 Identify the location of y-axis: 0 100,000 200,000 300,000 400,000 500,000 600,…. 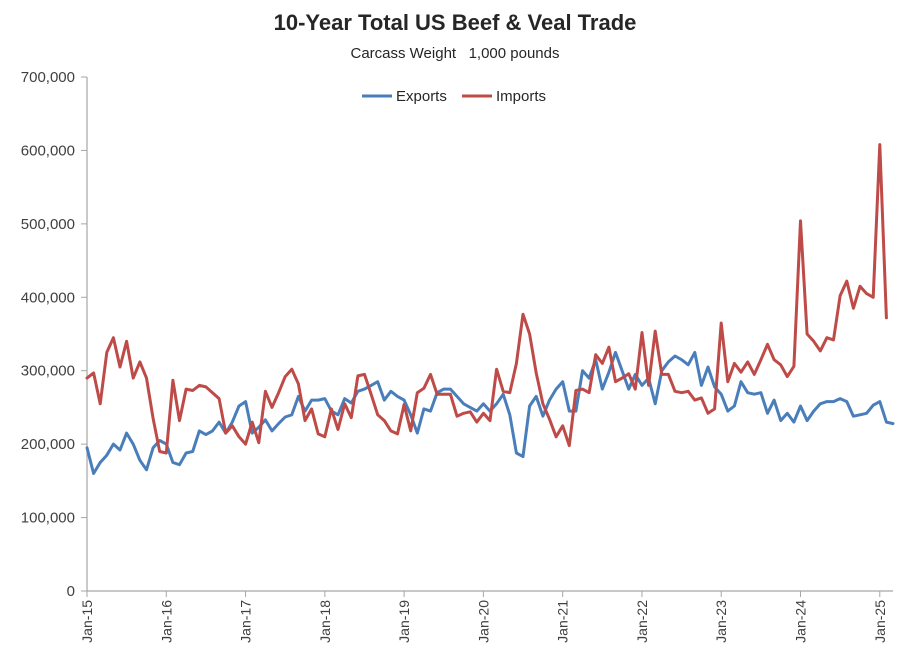
(54, 334).